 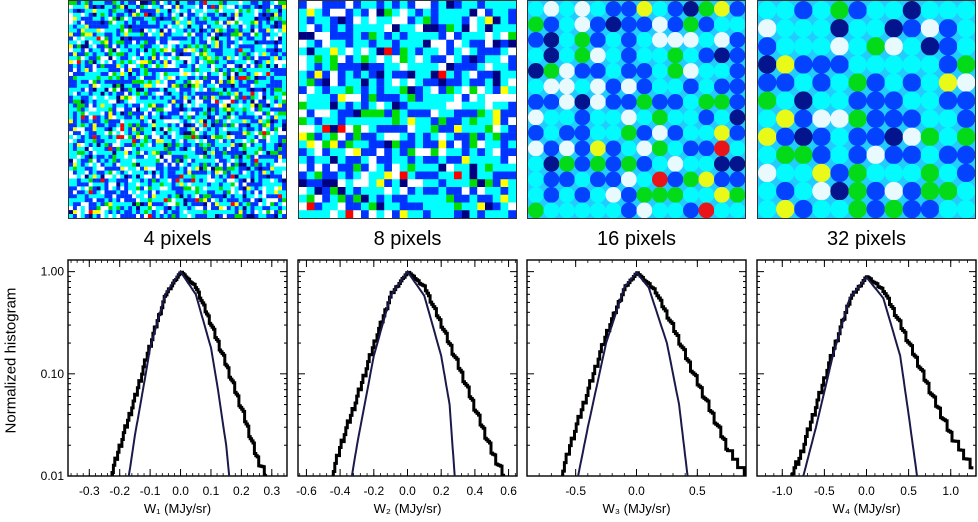 I want to click on x-axis-label: W₂ (MJy/sr), so click(x=408, y=508).